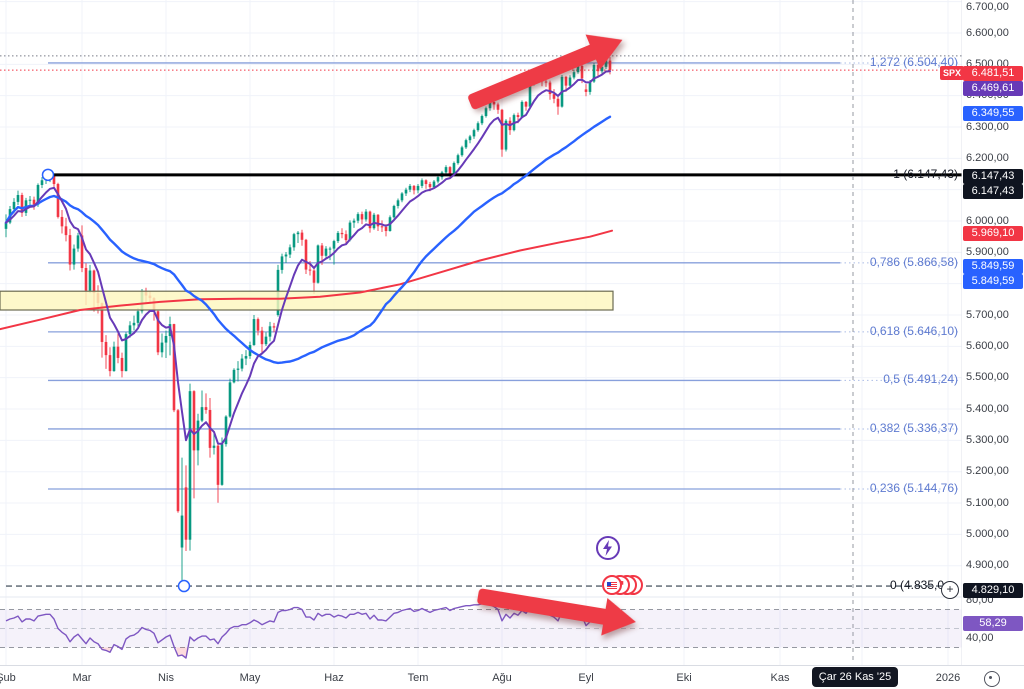  I want to click on fib-anchor-handles, so click(116, 380).